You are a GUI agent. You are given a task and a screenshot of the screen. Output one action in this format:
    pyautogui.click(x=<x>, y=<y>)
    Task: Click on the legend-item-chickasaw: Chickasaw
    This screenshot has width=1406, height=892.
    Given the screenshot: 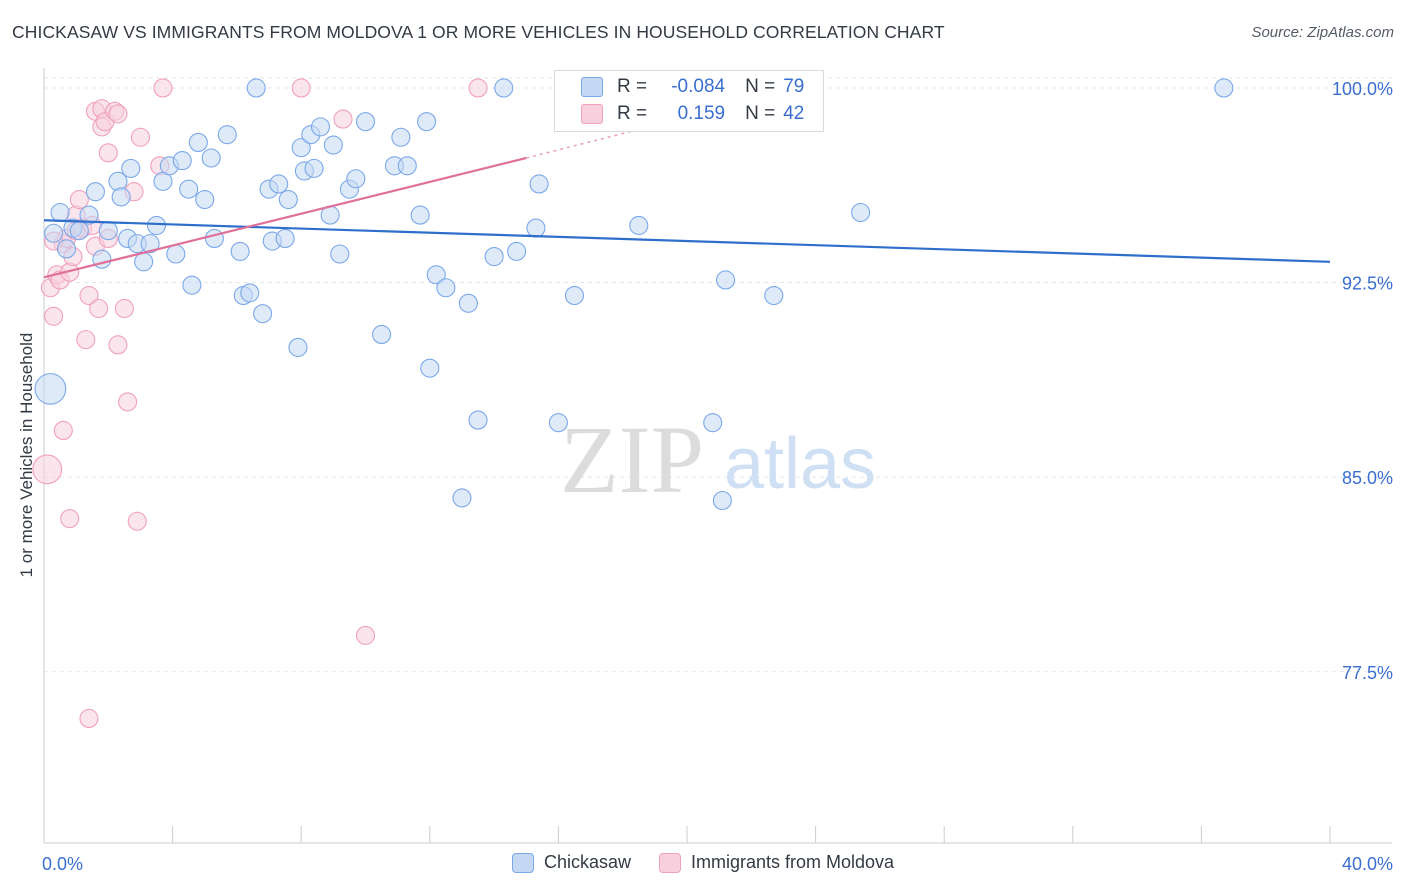 What is the action you would take?
    pyautogui.click(x=571, y=862)
    